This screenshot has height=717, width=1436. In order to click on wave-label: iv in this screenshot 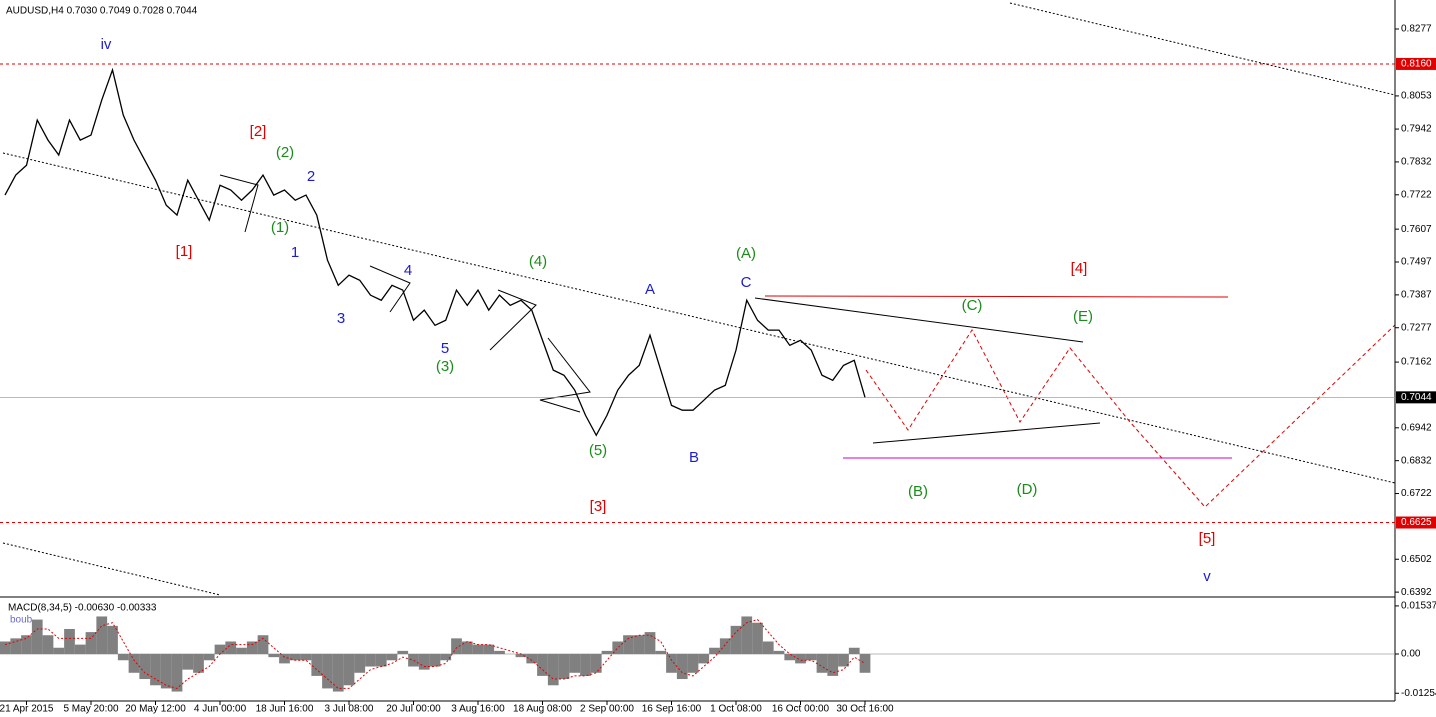, I will do `click(106, 44)`.